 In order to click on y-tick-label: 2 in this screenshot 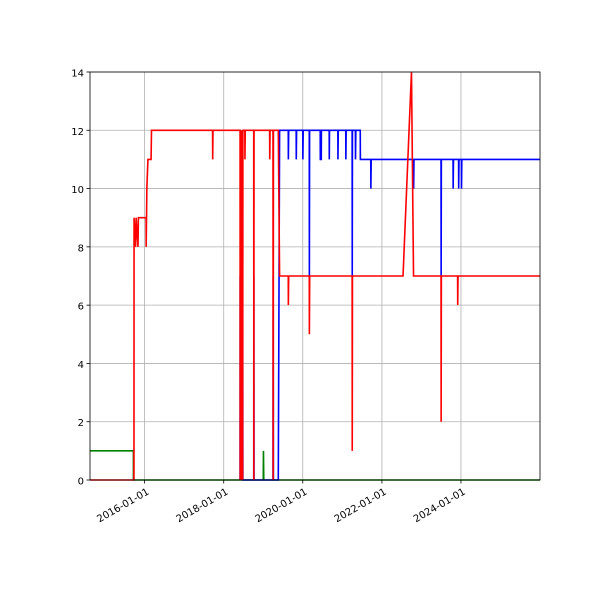, I will do `click(81, 423)`.